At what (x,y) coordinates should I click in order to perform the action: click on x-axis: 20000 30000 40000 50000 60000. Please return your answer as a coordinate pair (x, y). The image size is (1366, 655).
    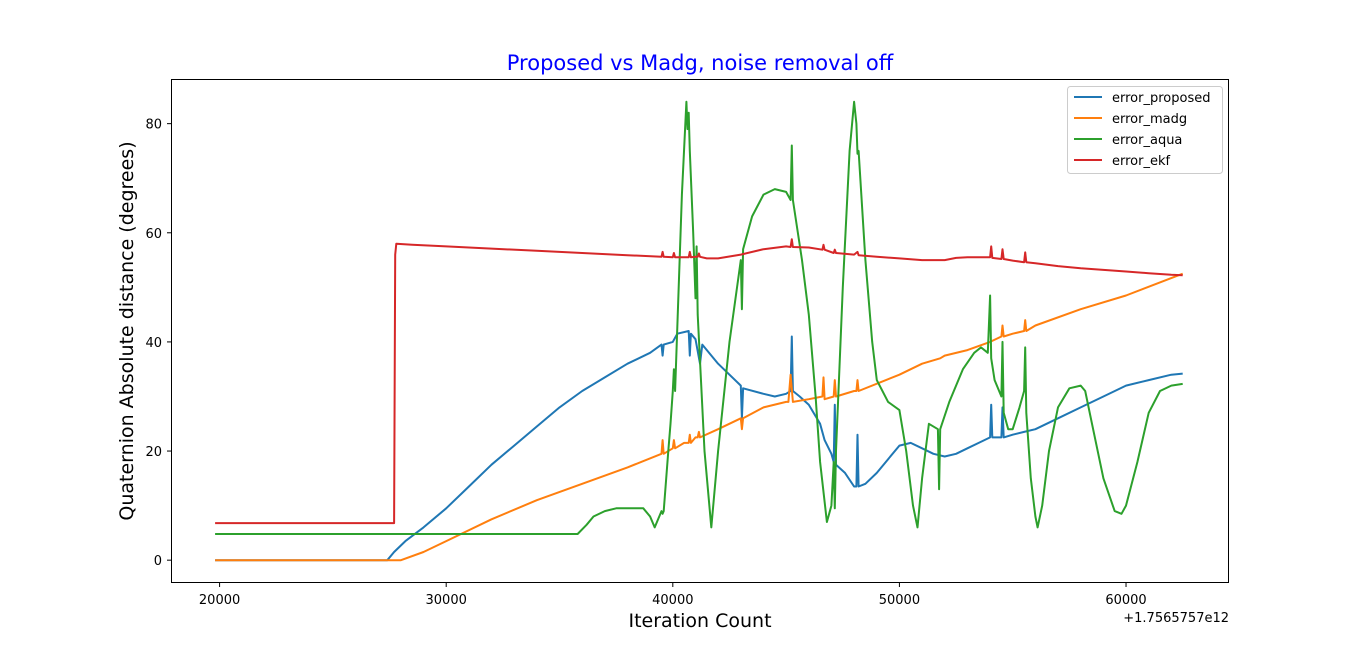
    Looking at the image, I should click on (673, 595).